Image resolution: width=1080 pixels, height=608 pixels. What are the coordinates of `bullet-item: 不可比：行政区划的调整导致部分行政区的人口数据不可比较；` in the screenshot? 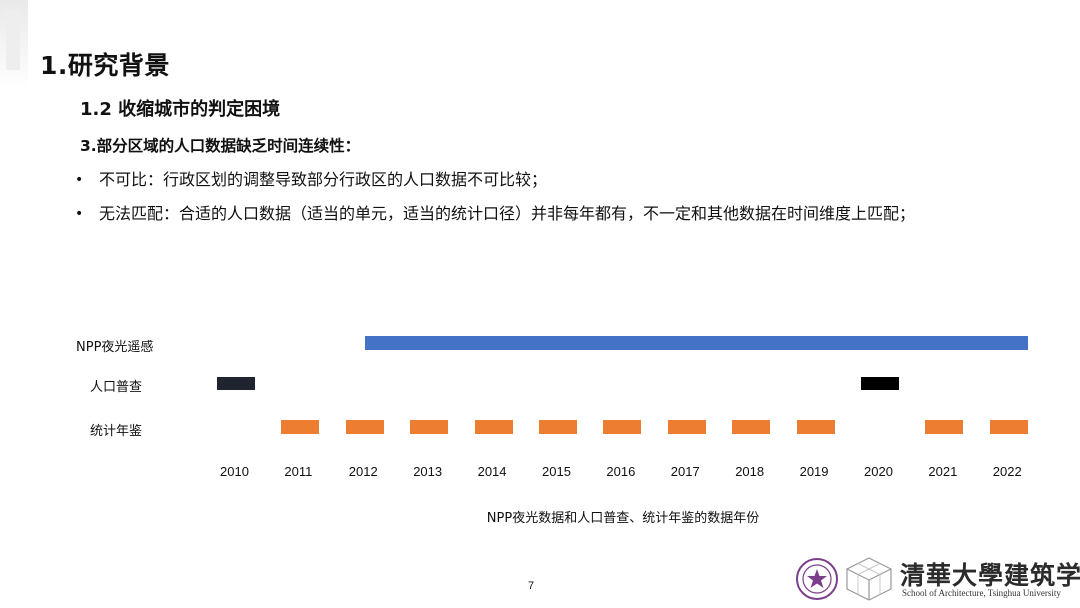 It's located at (311, 178).